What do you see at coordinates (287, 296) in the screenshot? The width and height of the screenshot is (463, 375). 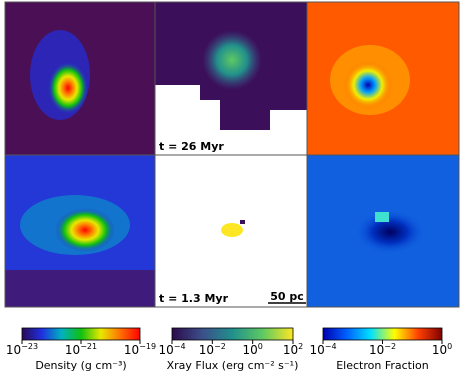 I see `scale-bar-label: 50 pc` at bounding box center [287, 296].